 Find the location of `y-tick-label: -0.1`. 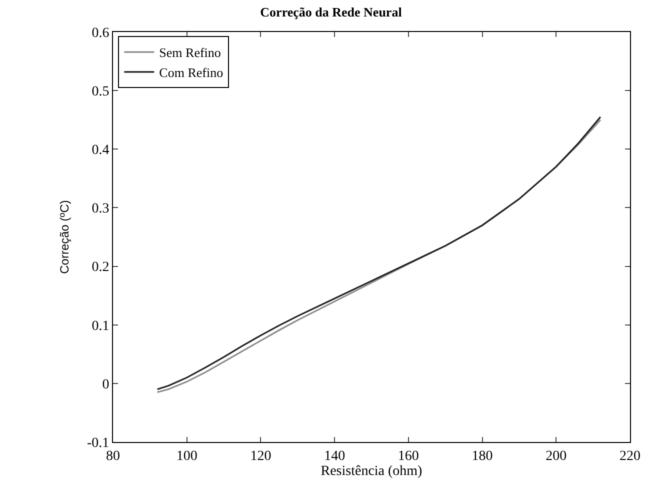

y-tick-label: -0.1 is located at coordinates (98, 443).